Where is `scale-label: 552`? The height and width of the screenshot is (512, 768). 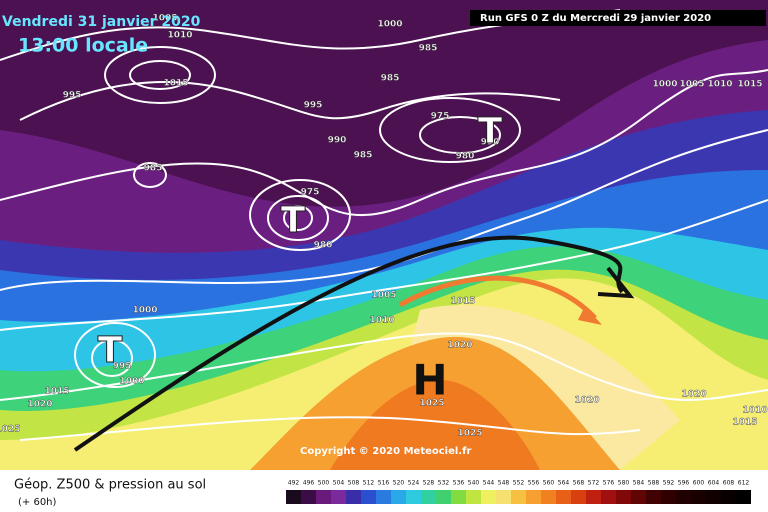
scale-label: 552 is located at coordinates (519, 483).